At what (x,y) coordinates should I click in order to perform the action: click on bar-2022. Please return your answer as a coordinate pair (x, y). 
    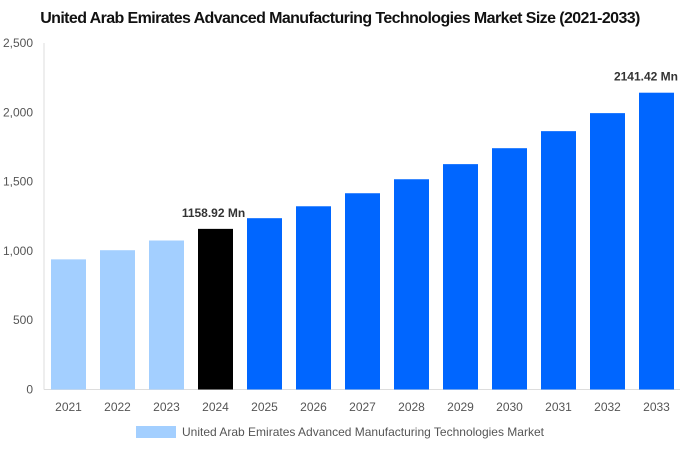
    Looking at the image, I should click on (117, 320).